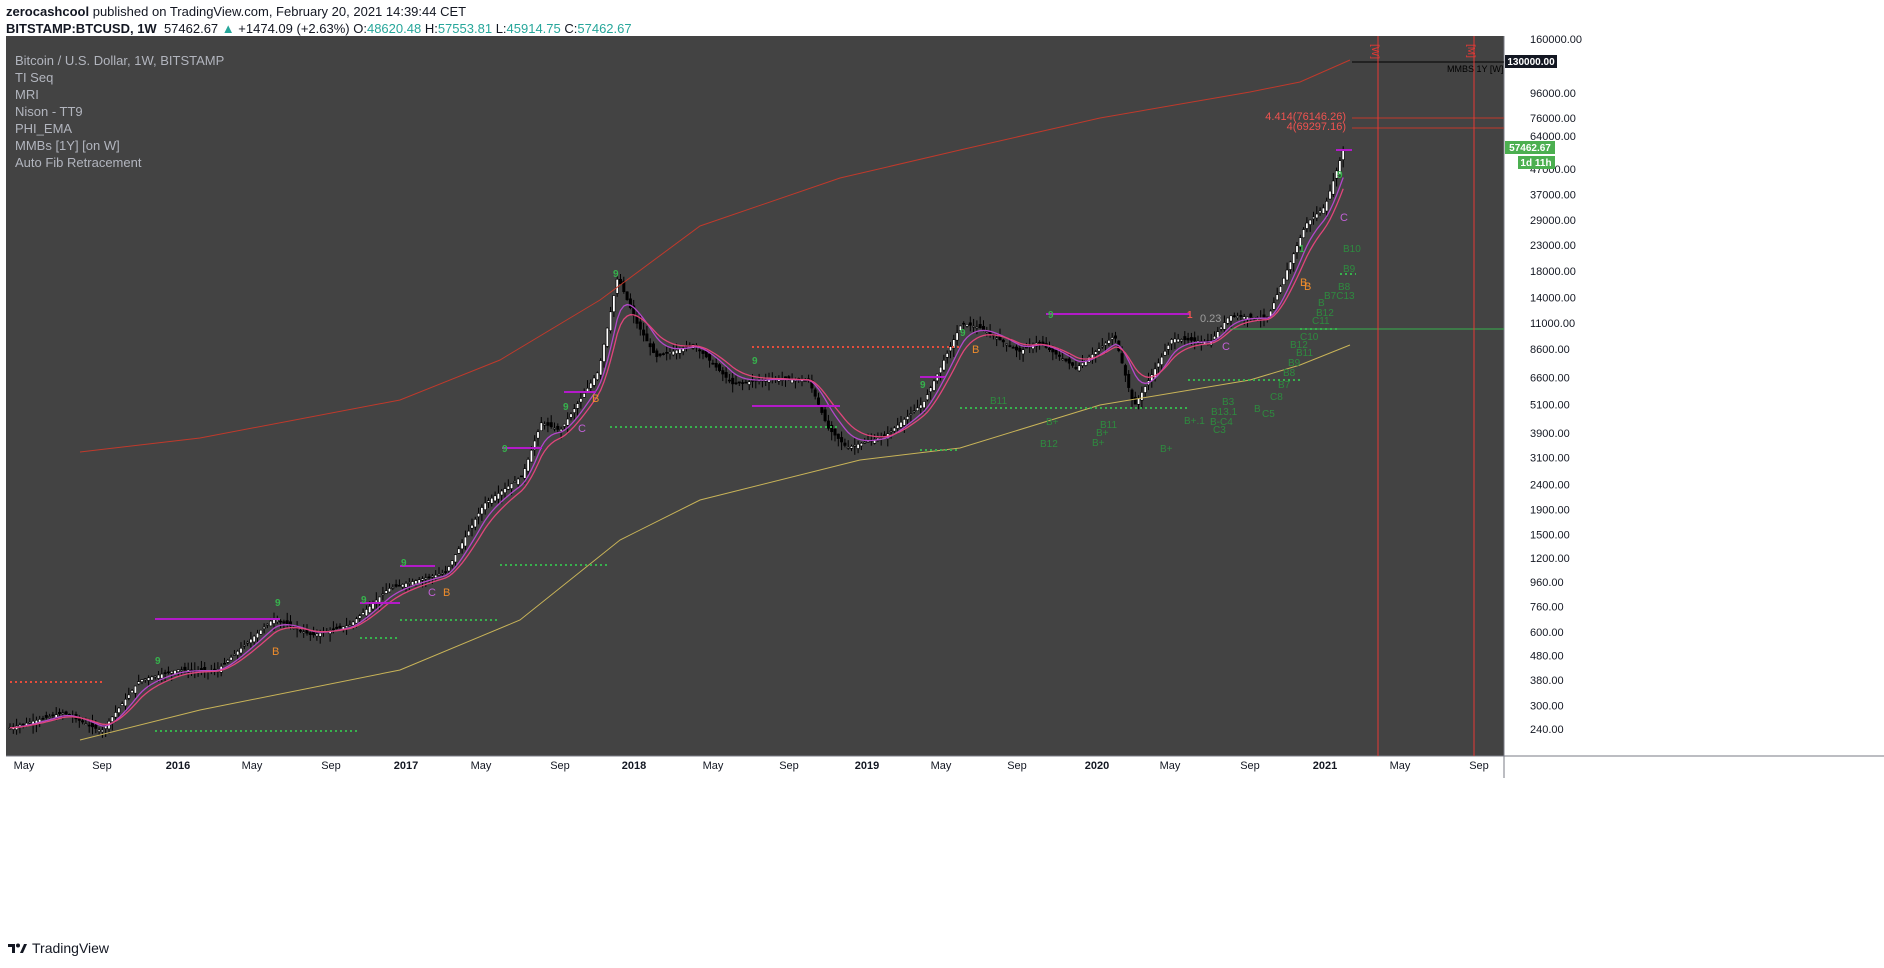 This screenshot has width=1884, height=968. I want to click on y-tick-label: 3100.00, so click(1550, 458).